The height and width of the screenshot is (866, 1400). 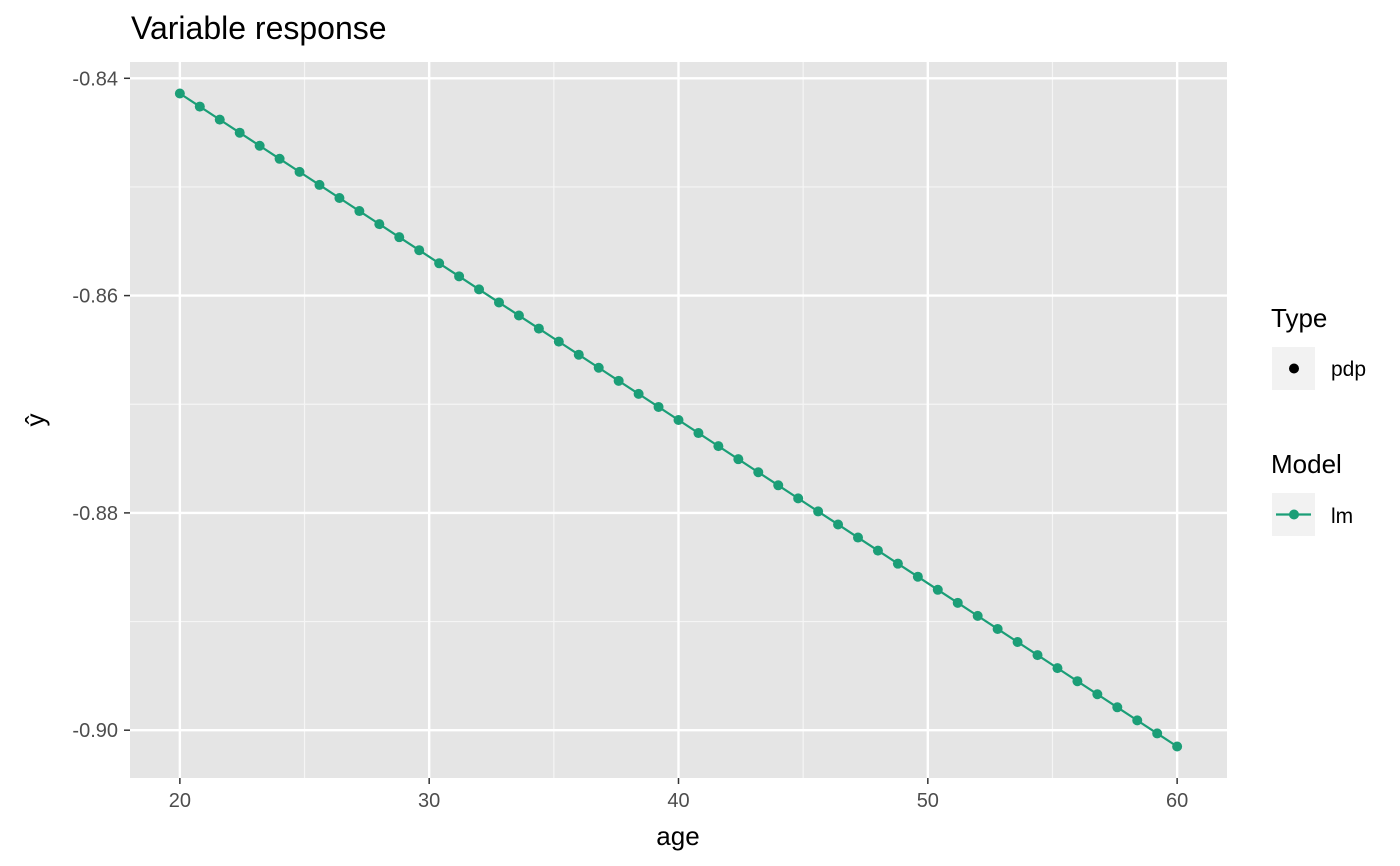 I want to click on legend-title-model: Model, so click(x=1306, y=464).